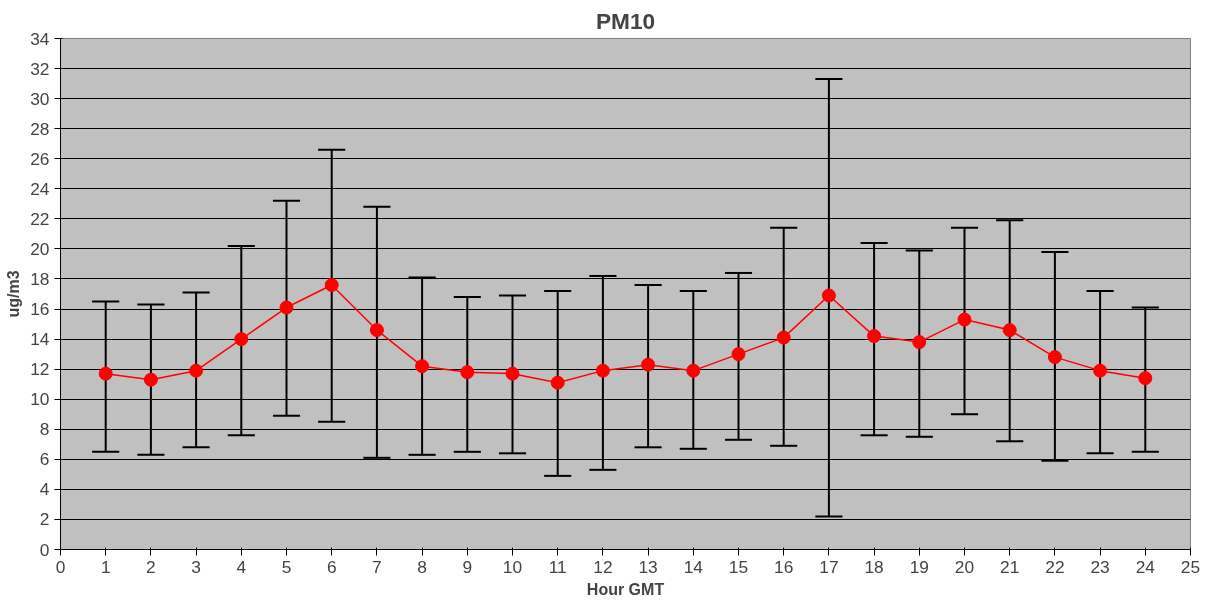 The height and width of the screenshot is (607, 1226). What do you see at coordinates (829, 566) in the screenshot?
I see `x-tick-label: 17` at bounding box center [829, 566].